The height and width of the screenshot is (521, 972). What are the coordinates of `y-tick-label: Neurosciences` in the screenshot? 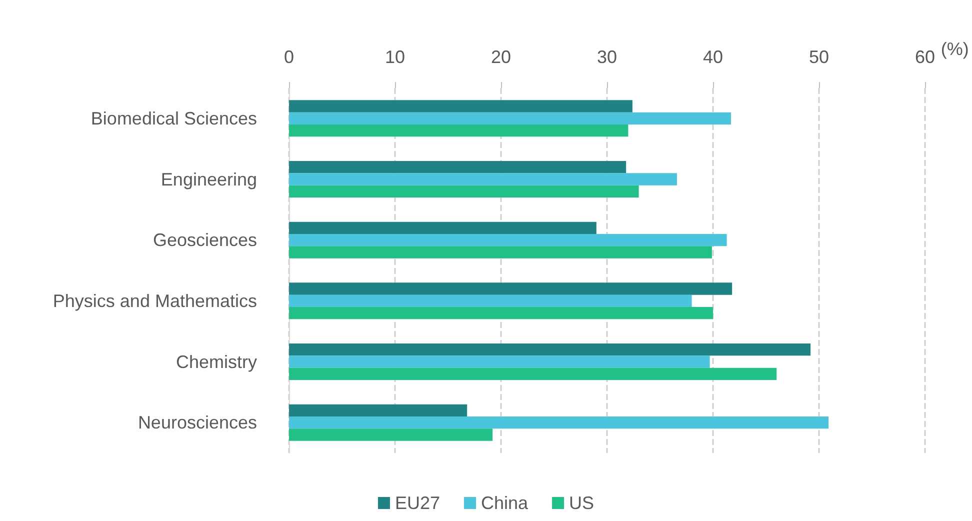 It's located at (197, 422).